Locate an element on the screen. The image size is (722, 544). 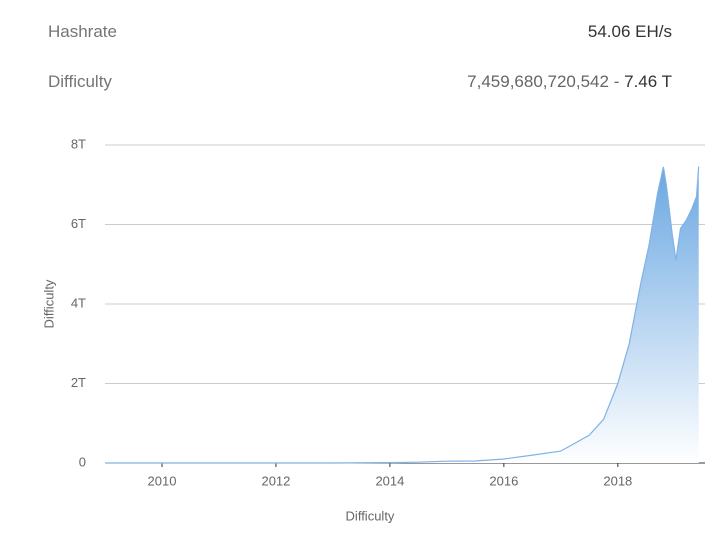
x-axis-title: Difficulty is located at coordinates (370, 515).